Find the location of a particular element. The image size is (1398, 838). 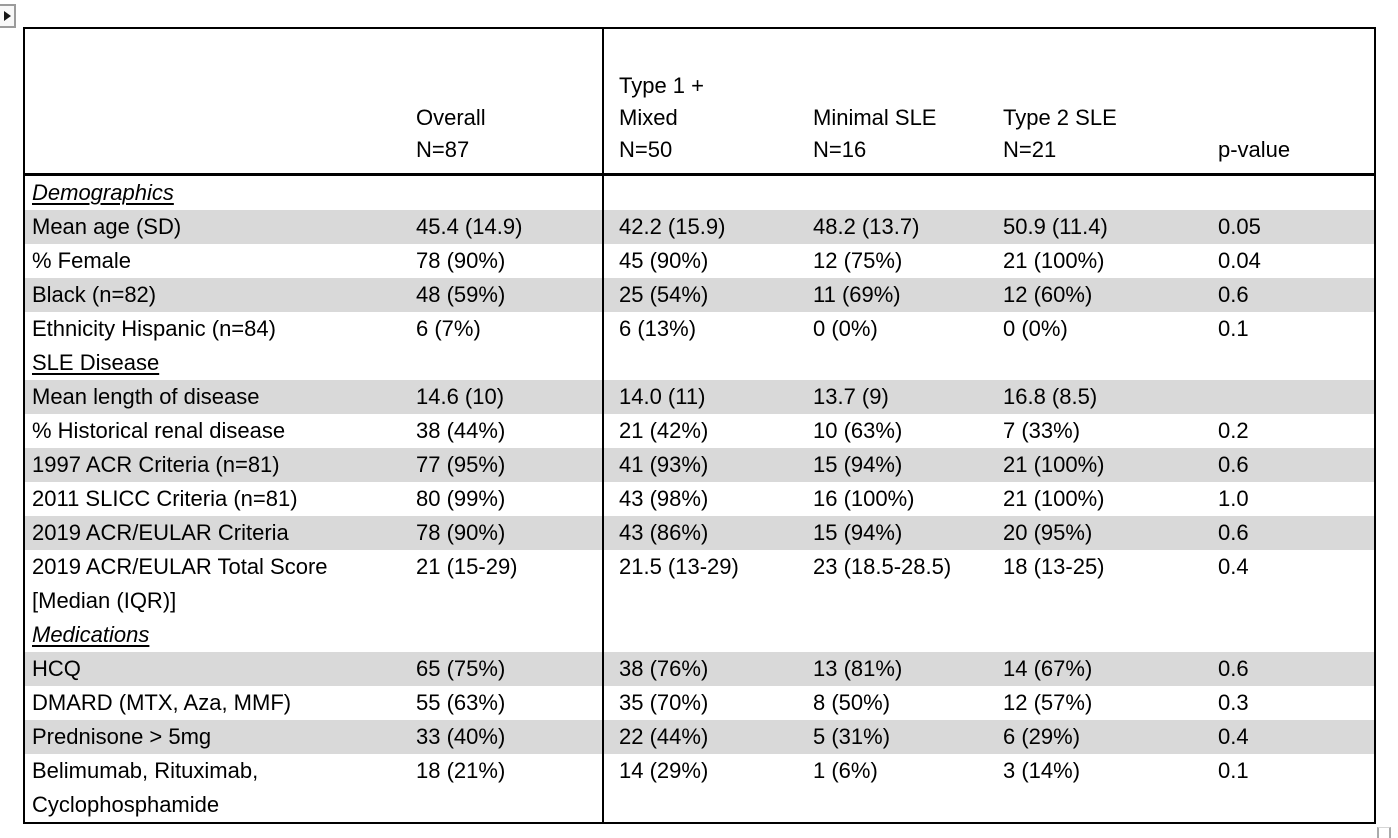

row-label: Belimumab, Rituximab, Cyclophosphamide is located at coordinates (145, 787).